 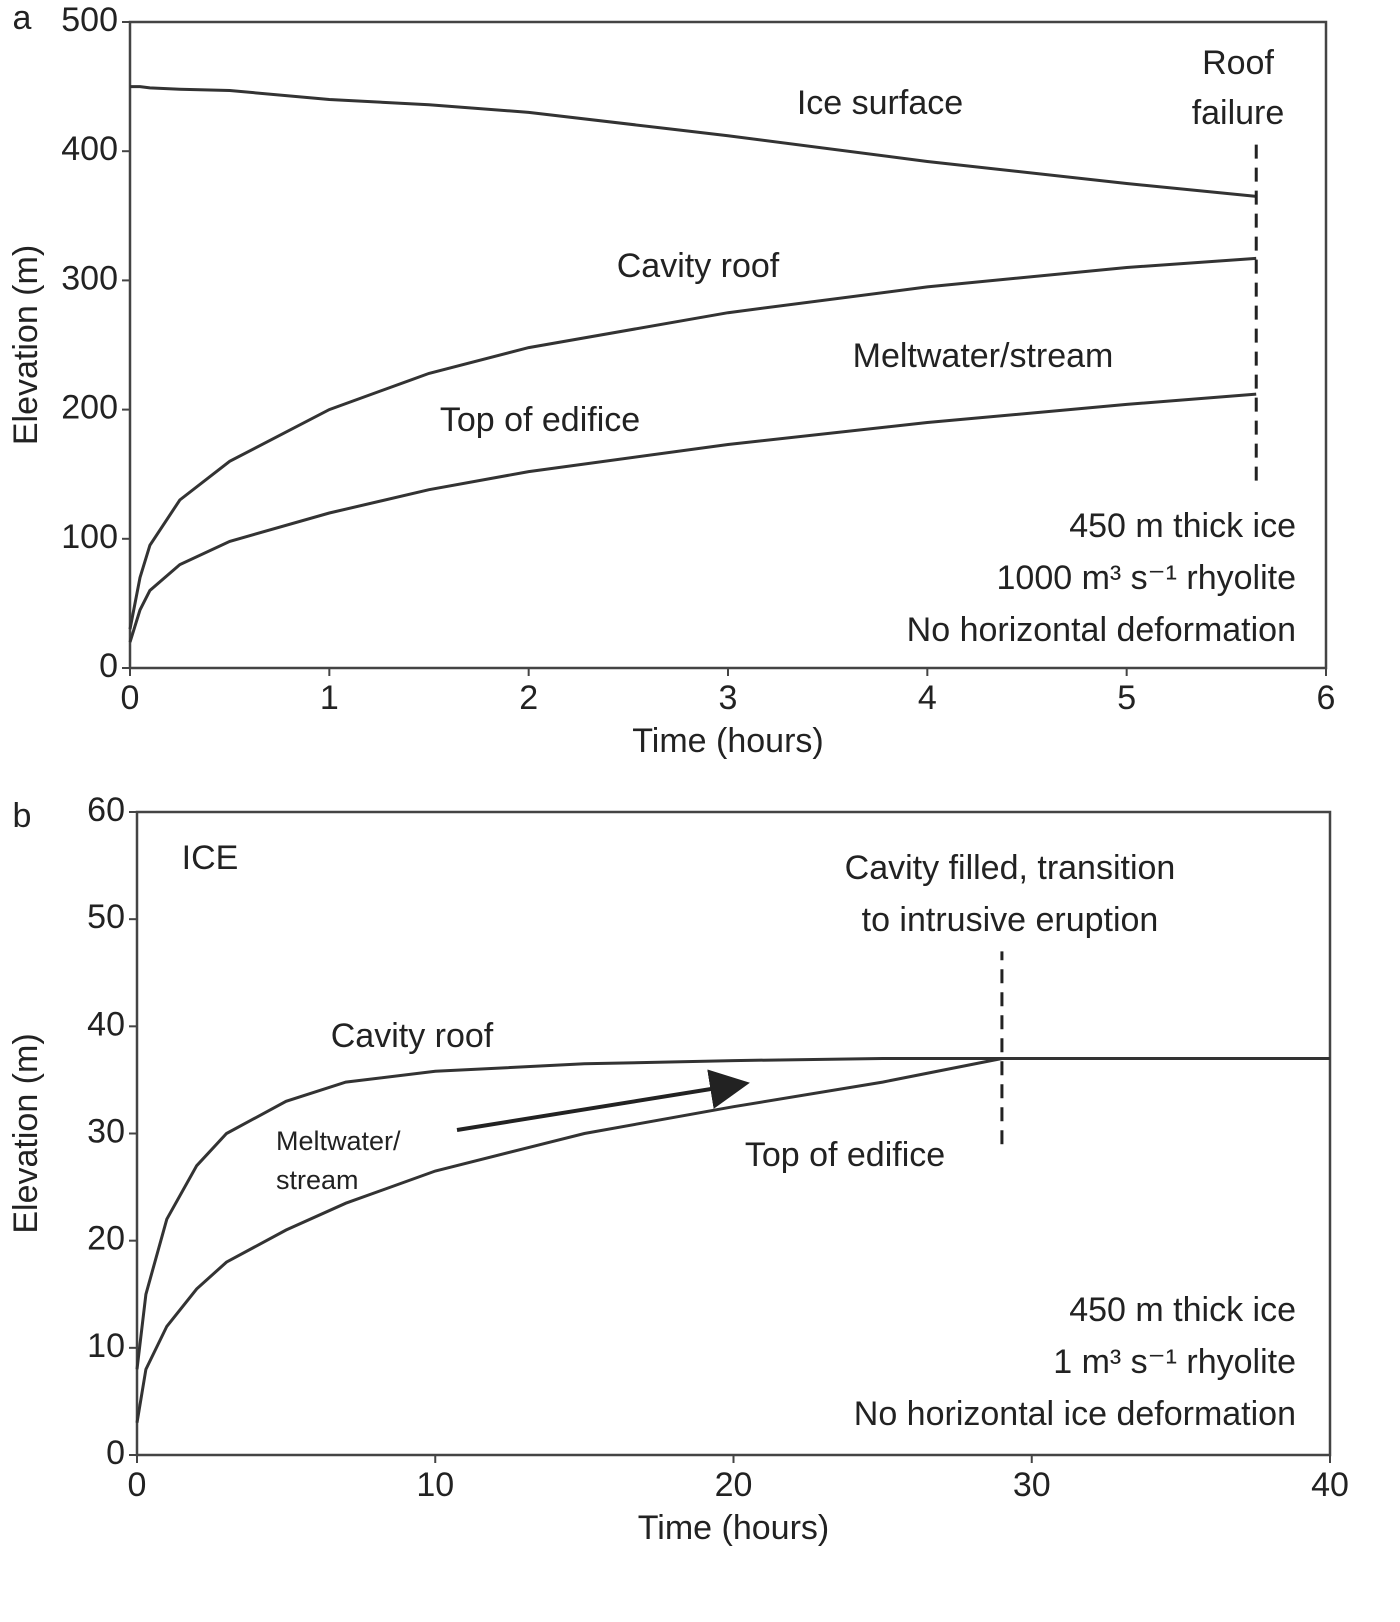 What do you see at coordinates (329, 698) in the screenshot?
I see `x-tick-label: 1` at bounding box center [329, 698].